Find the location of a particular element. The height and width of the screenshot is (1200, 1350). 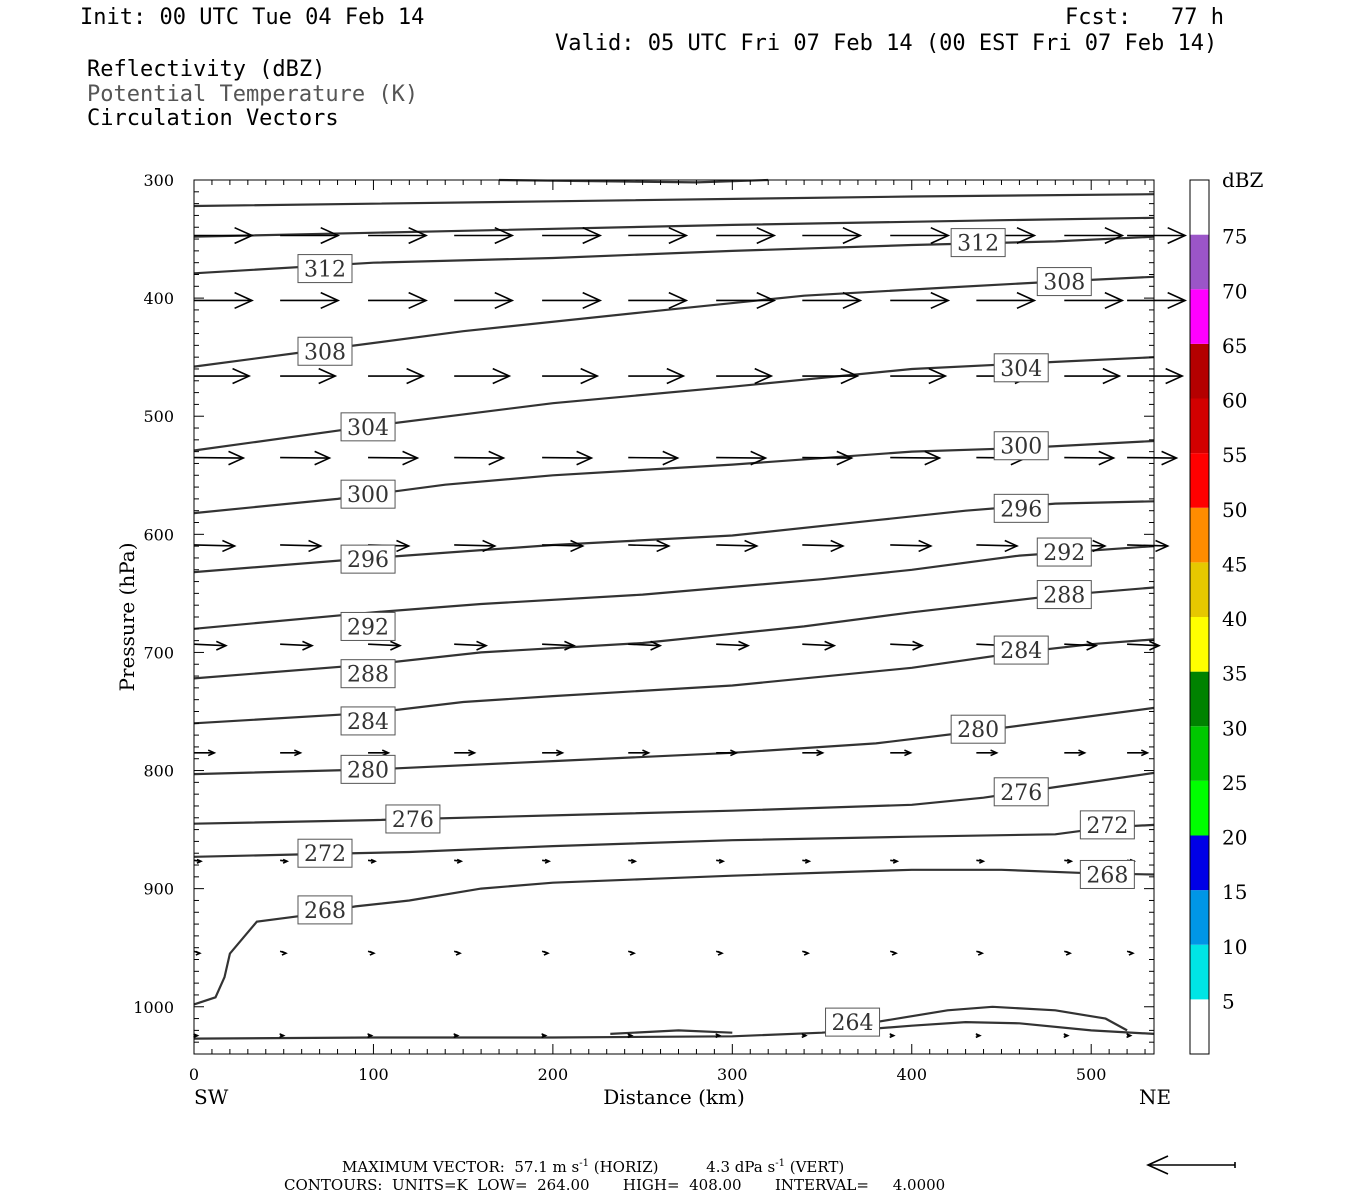

y-tick-label: 300 is located at coordinates (158, 180).